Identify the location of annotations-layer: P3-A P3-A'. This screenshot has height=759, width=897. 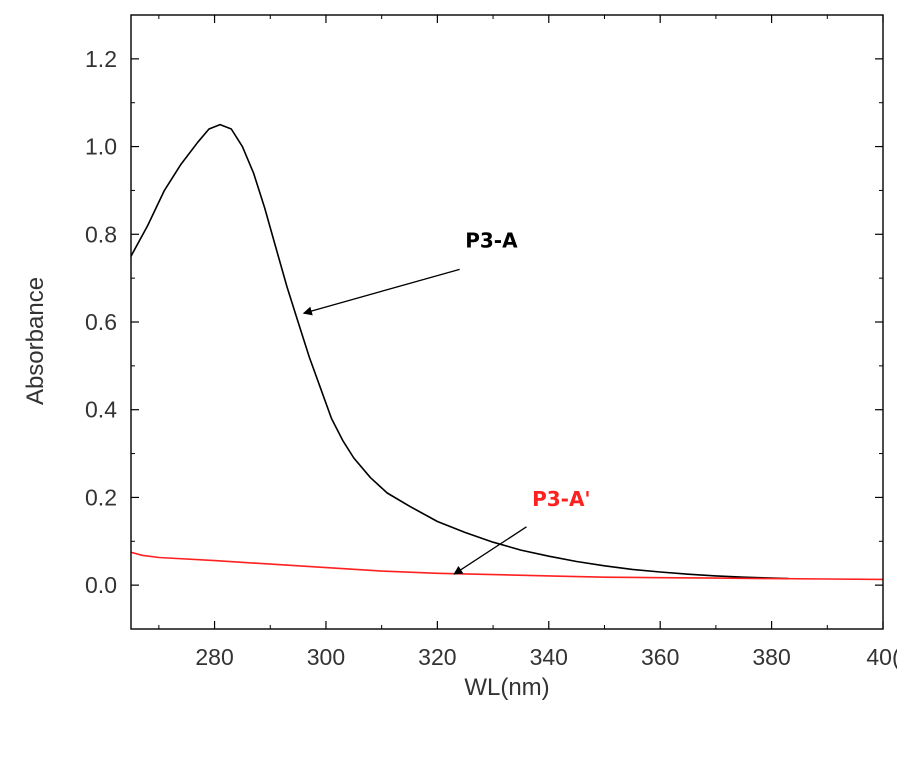
(446, 401).